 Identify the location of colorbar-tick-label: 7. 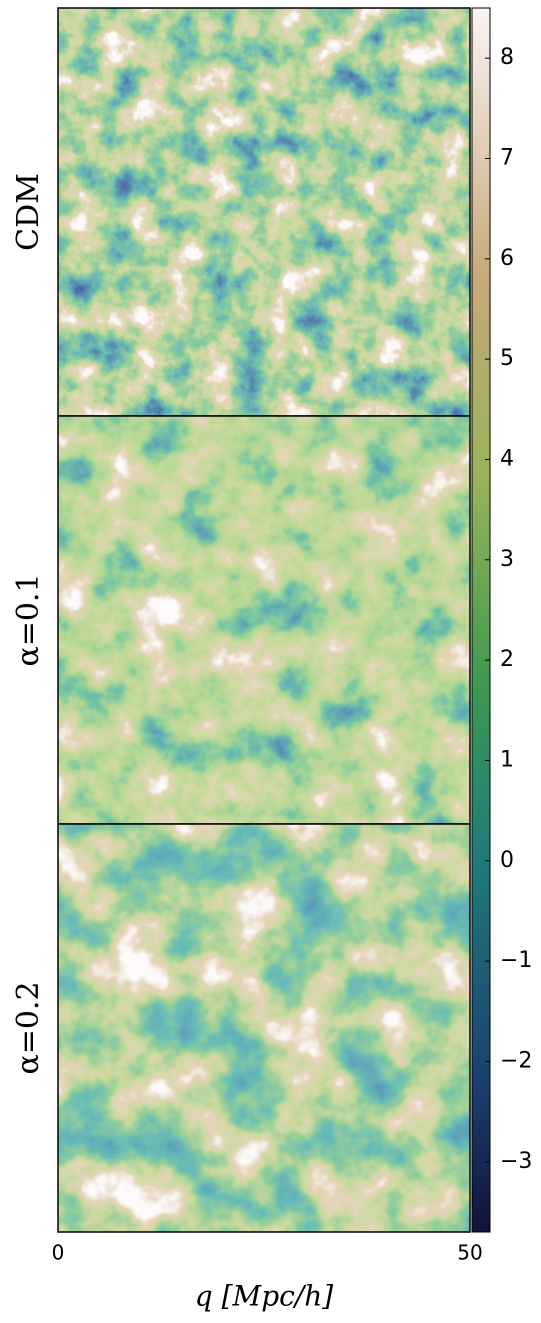
(507, 157).